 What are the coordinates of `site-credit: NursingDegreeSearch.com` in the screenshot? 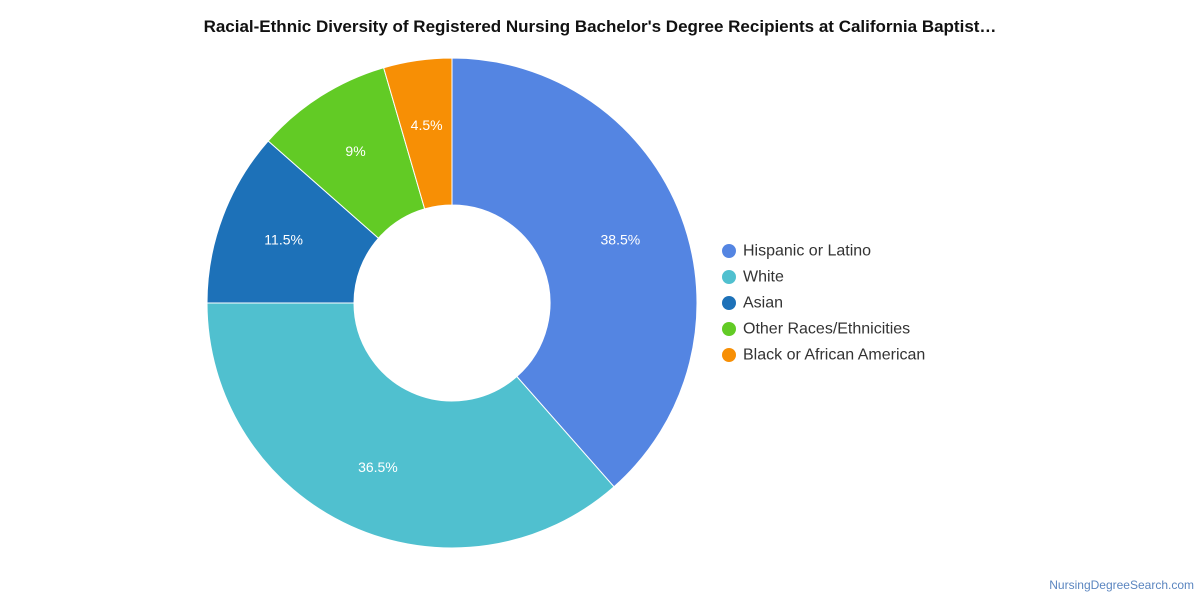 It's located at (1121, 585).